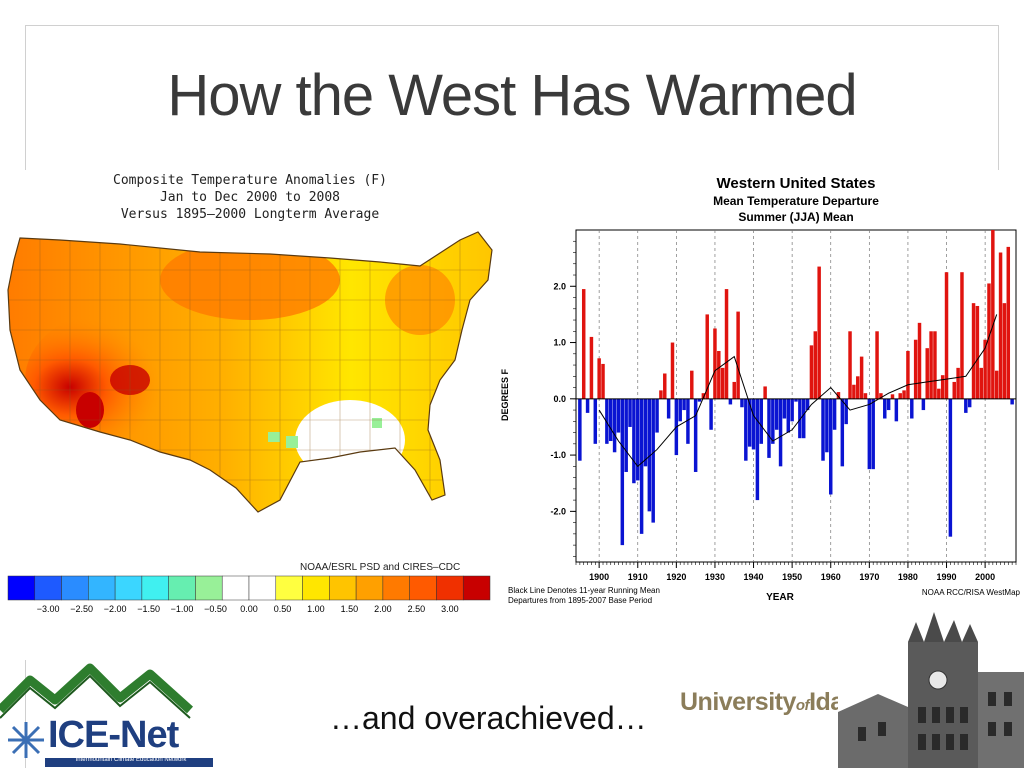 The height and width of the screenshot is (773, 1024). I want to click on snowflake-icon, so click(26, 740).